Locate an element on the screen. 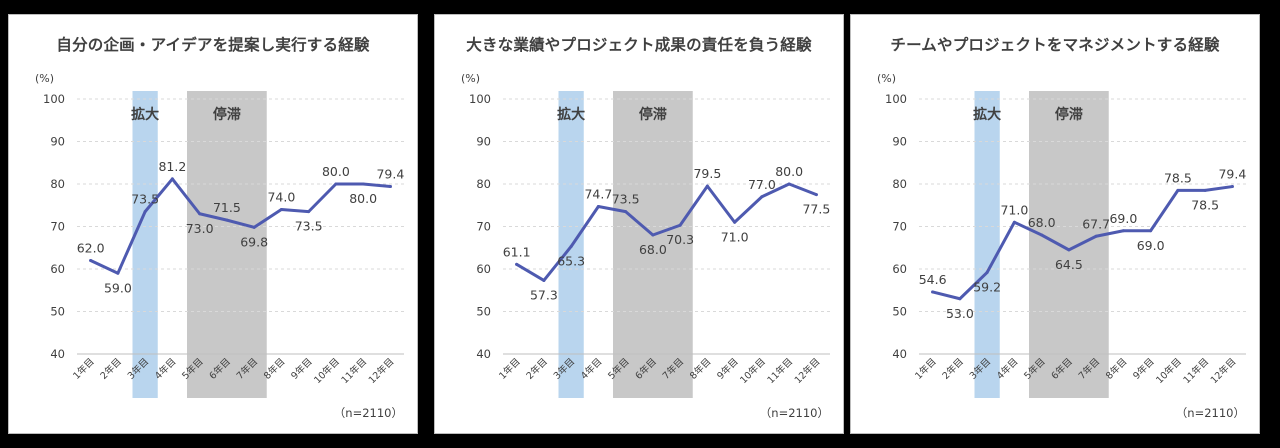 The image size is (1280, 448). chart-title-2: 大きな業績やプロジェクト成果の責任を負う経験 is located at coordinates (639, 45).